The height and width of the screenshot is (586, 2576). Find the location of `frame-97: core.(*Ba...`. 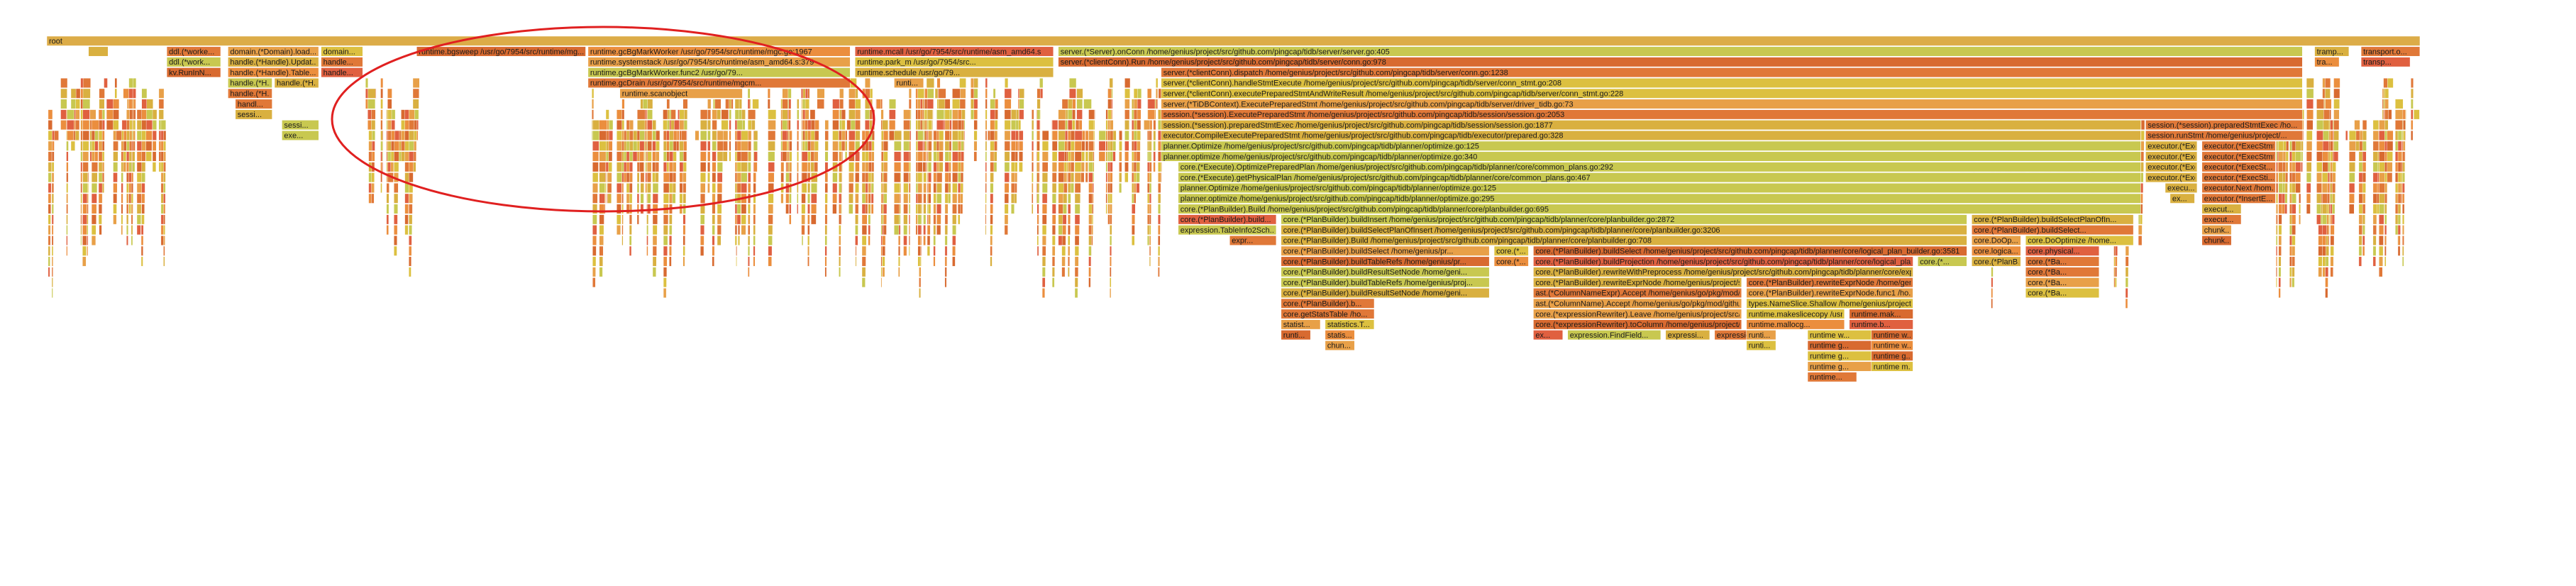

frame-97: core.(*Ba... is located at coordinates (2062, 292).